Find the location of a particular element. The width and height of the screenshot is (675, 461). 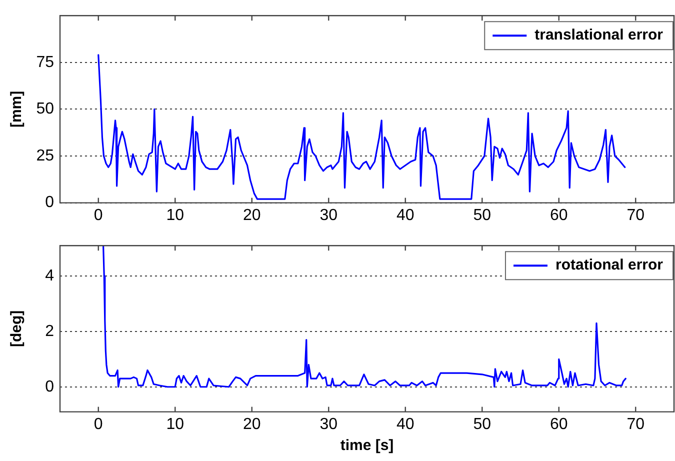

y-tick-label: 50 is located at coordinates (45, 109).